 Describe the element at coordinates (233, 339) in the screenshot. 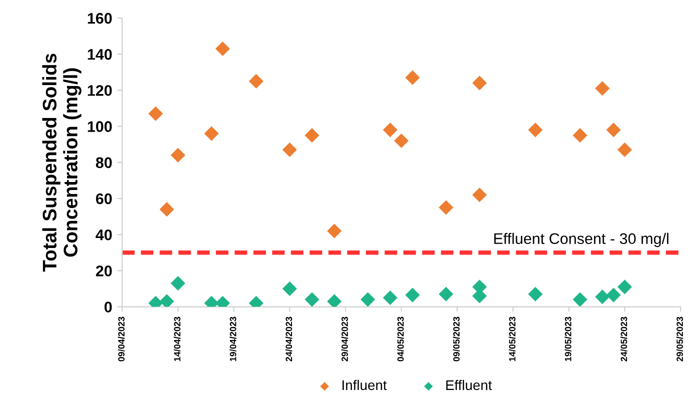

I see `x-tick-label: 19/04/2023` at that location.